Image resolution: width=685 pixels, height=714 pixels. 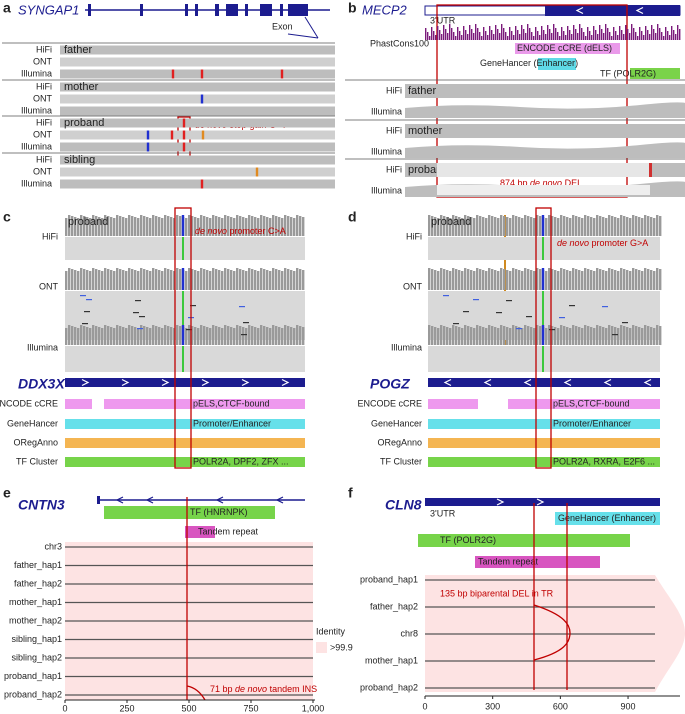 What do you see at coordinates (292, 689) in the screenshot?
I see `text-part: tandem INS` at bounding box center [292, 689].